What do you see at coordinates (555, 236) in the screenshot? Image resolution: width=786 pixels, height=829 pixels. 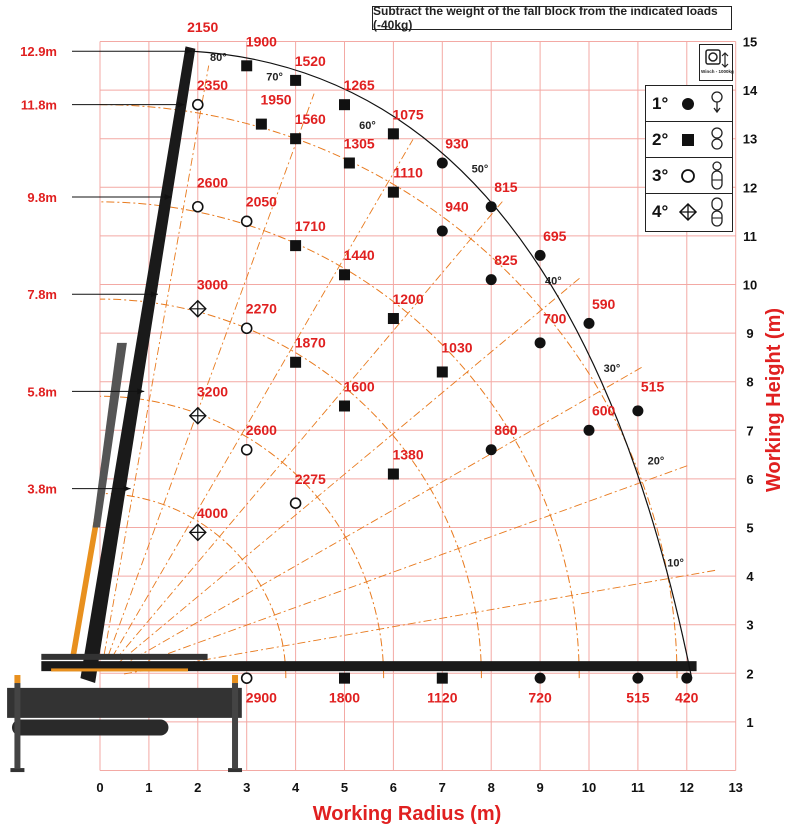 I see `load-value-label: 695` at bounding box center [555, 236].